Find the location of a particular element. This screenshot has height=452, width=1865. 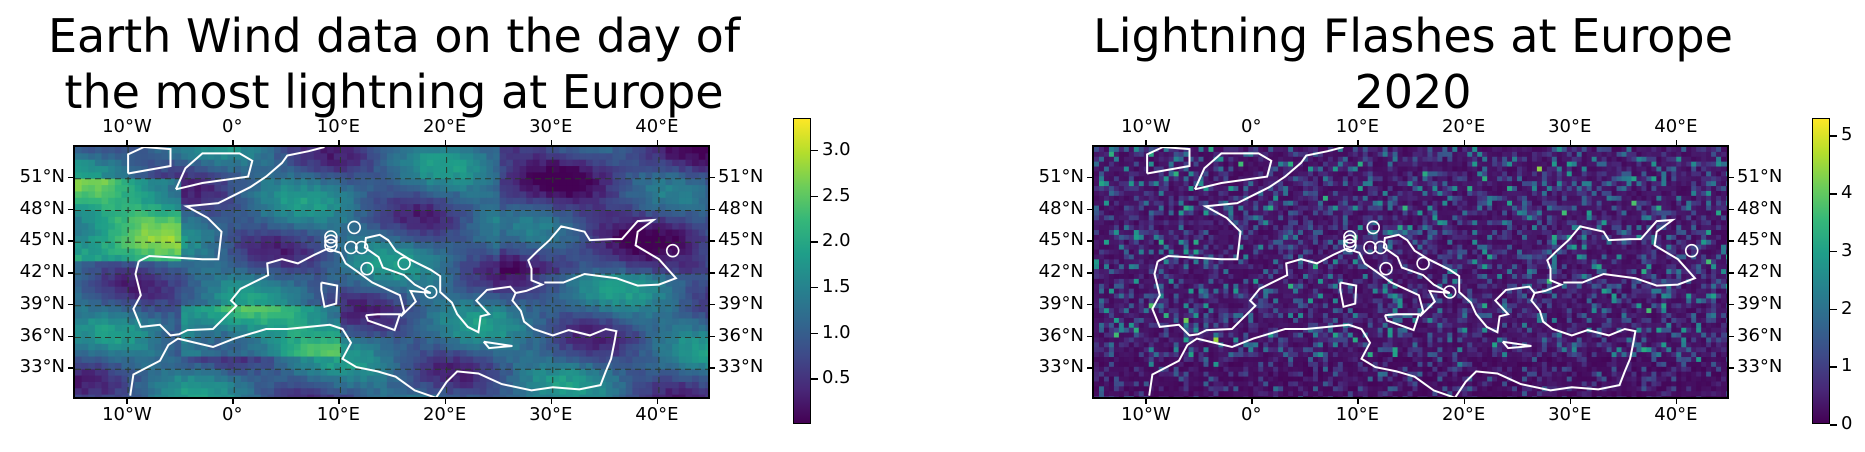

lon-tick-bottom: 10°W is located at coordinates (127, 414).